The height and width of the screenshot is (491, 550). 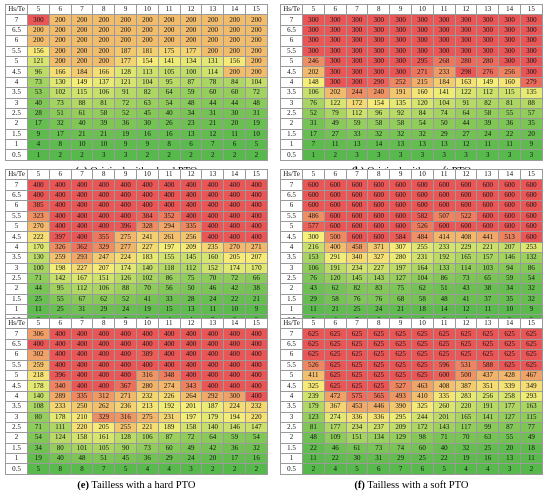 I want to click on height-header: 6, so click(x=291, y=41).